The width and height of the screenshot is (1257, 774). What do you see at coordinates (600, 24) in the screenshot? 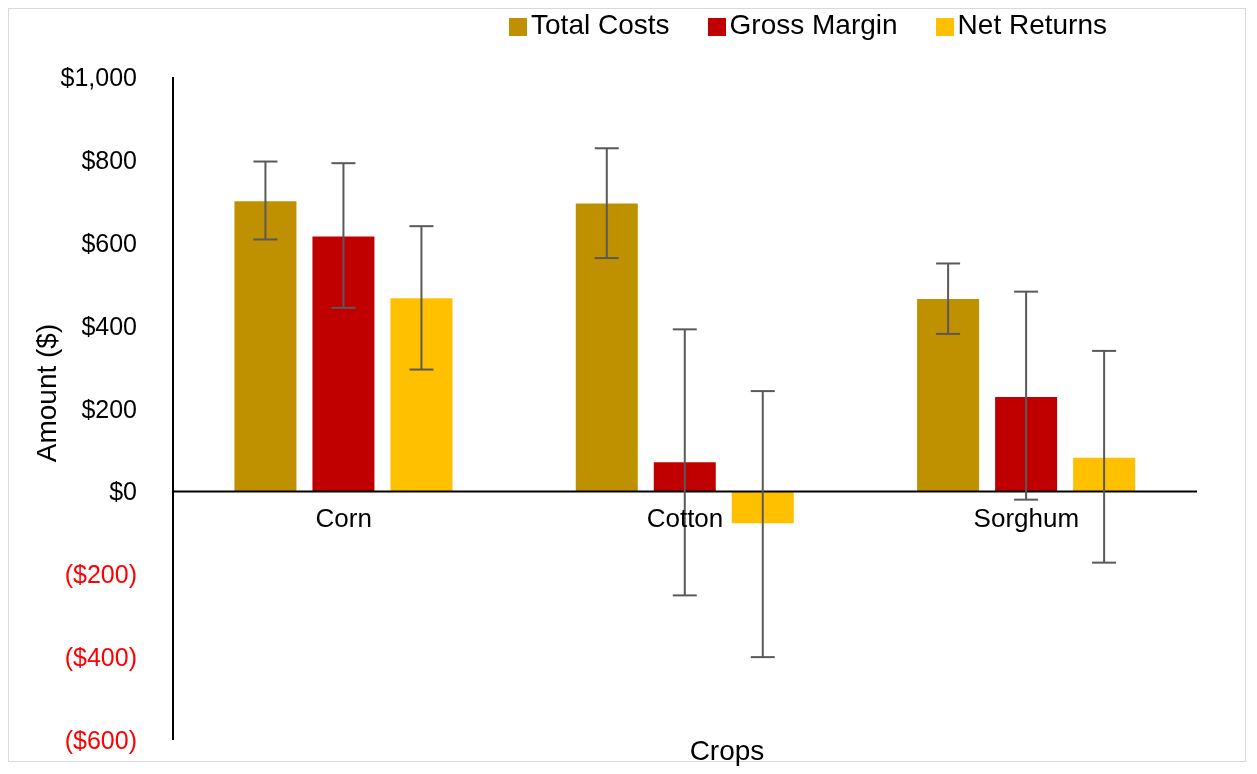
I see `legend-label: Total Costs` at bounding box center [600, 24].